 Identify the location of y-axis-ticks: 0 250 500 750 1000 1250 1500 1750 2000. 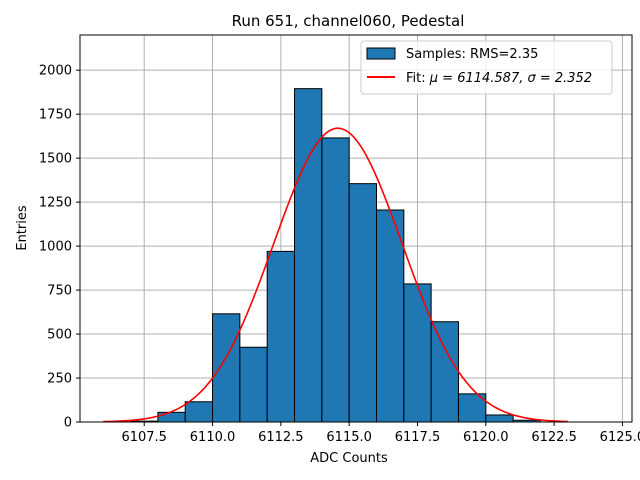
(59, 247).